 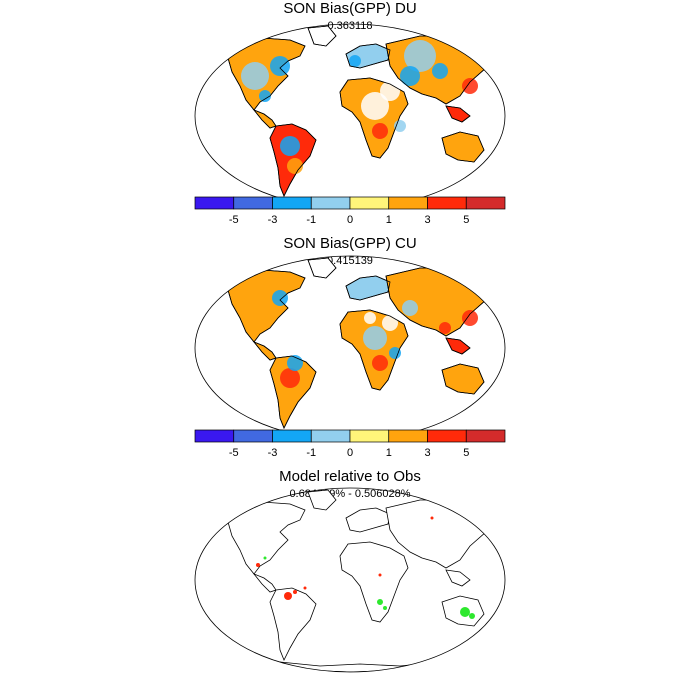 I want to click on panel2-title: SON Bias(GPP) CU, so click(x=350, y=243).